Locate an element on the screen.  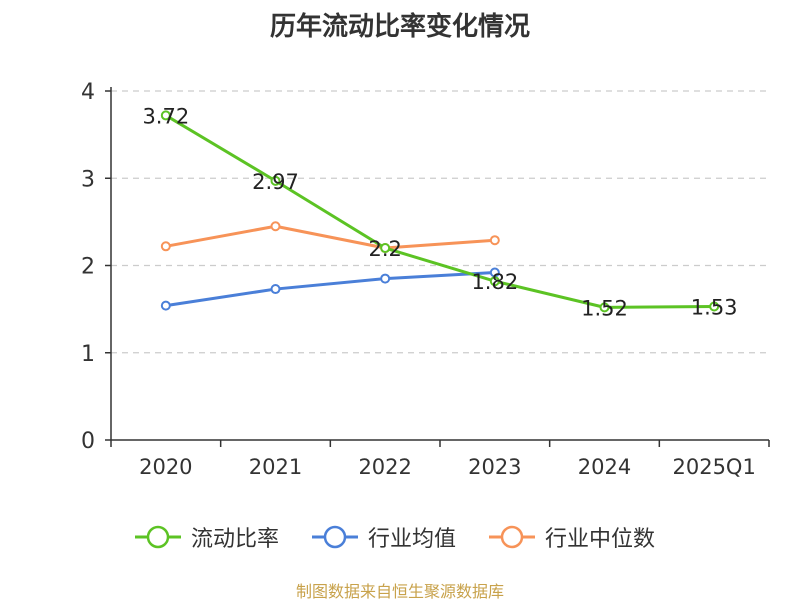
data-label: 1.53 is located at coordinates (714, 308).